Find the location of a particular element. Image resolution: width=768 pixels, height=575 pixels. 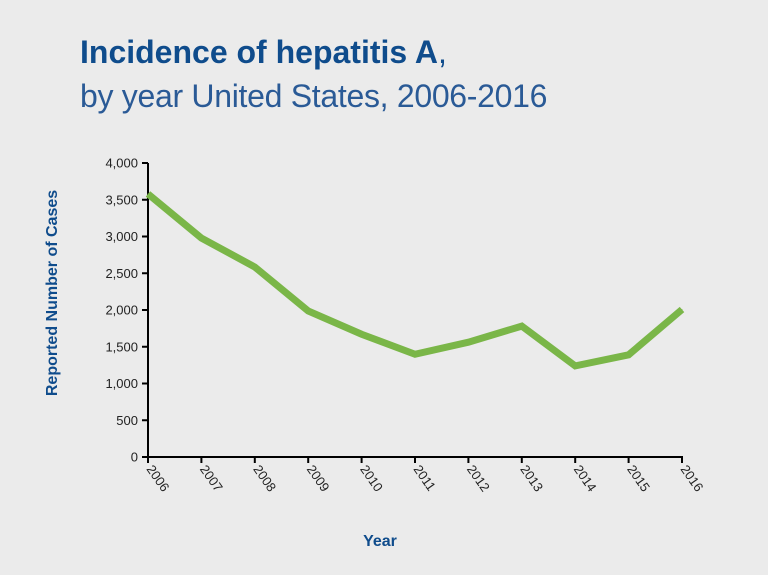

chart-title-comma: , is located at coordinates (442, 52).